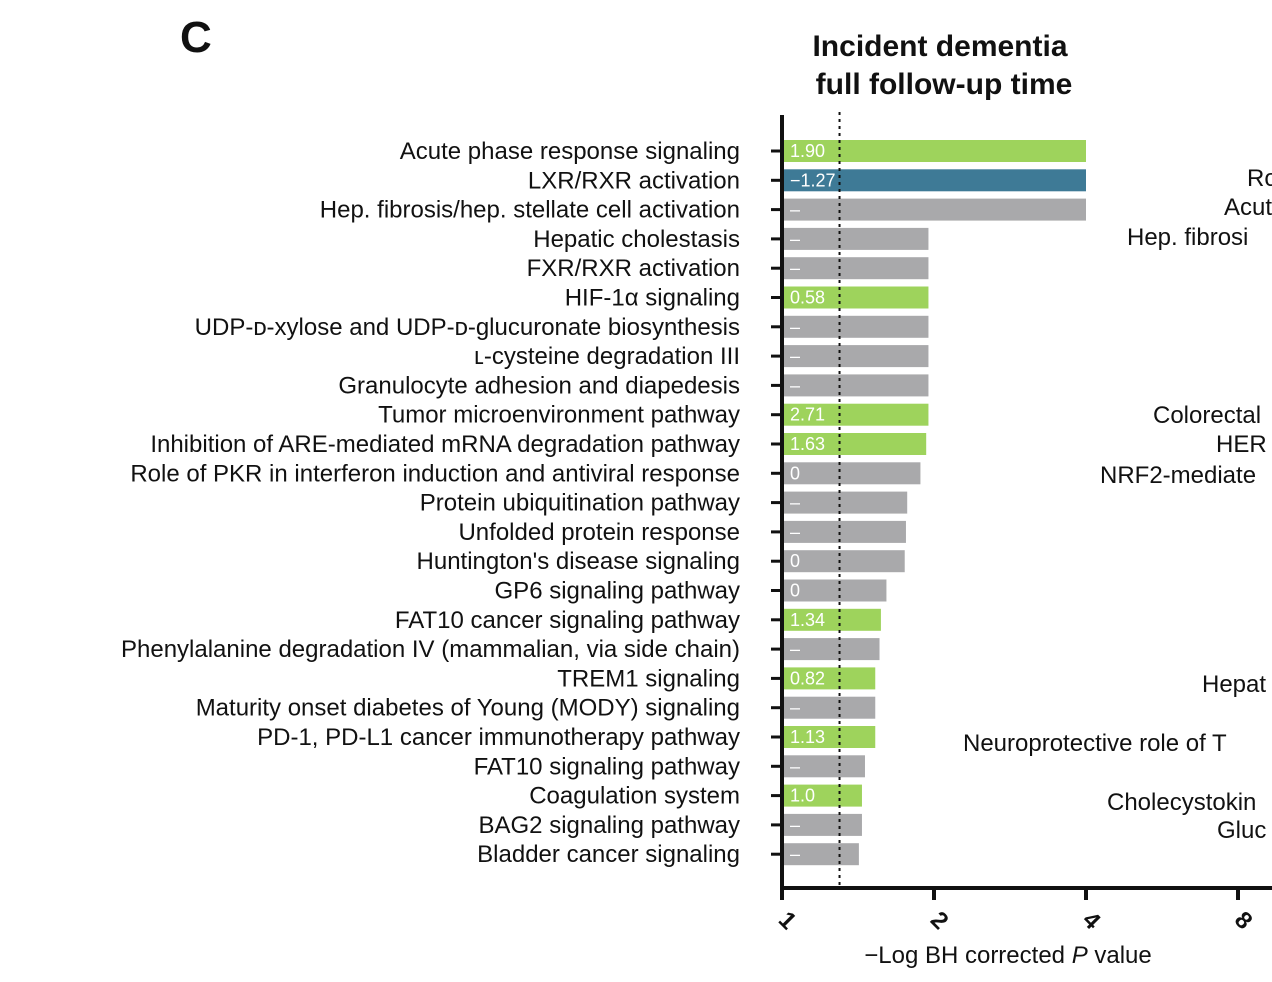 This screenshot has height=982, width=1272. I want to click on category-label-1: Acute phase response signaling, so click(570, 151).